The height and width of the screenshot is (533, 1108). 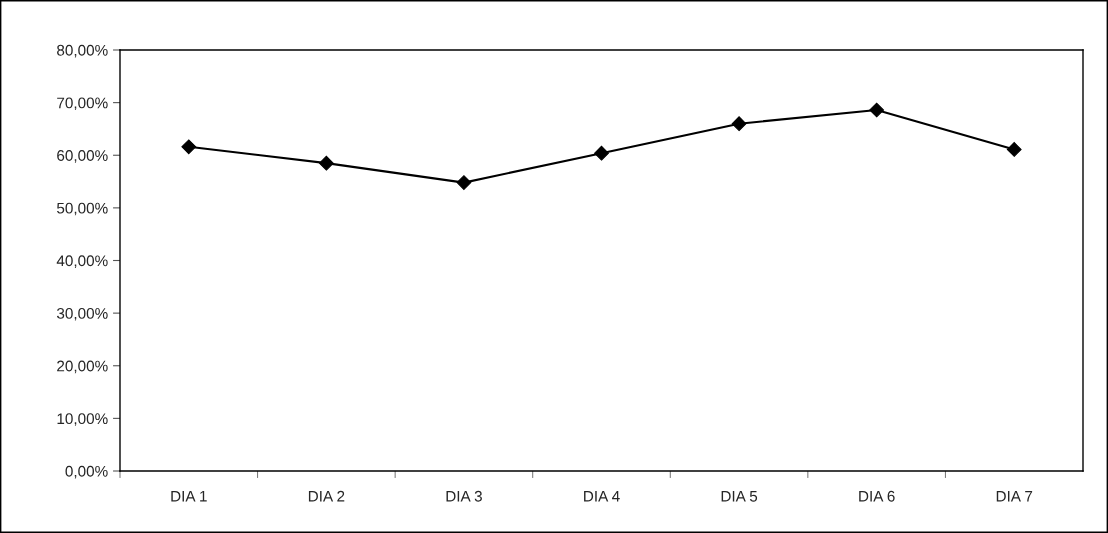 What do you see at coordinates (877, 496) in the screenshot?
I see `x-tick-label: DIA 6` at bounding box center [877, 496].